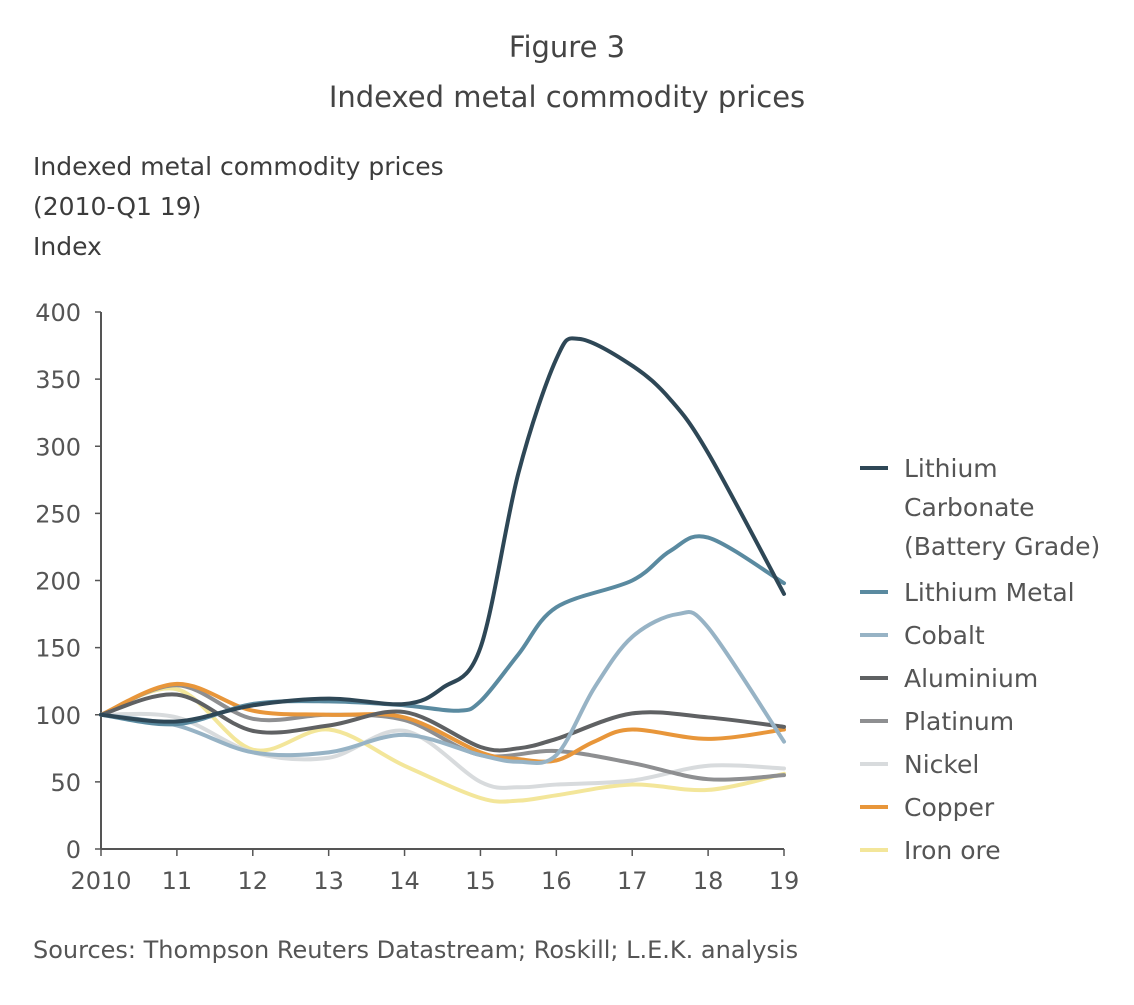 This screenshot has width=1134, height=1005. What do you see at coordinates (58, 649) in the screenshot?
I see `y-tick-label: 150` at bounding box center [58, 649].